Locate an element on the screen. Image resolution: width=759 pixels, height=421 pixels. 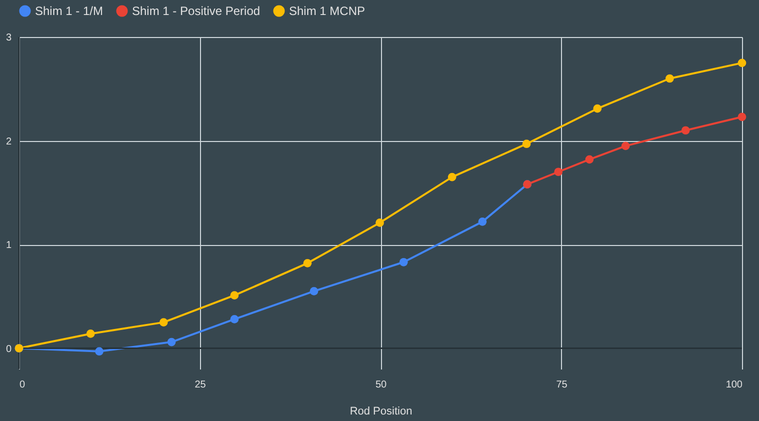
x-tick-label: 75 is located at coordinates (562, 385).